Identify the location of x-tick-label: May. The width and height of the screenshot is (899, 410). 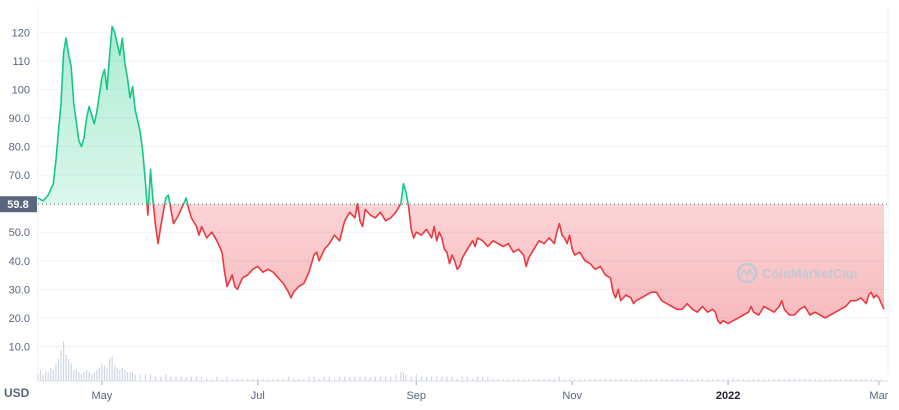
(102, 396).